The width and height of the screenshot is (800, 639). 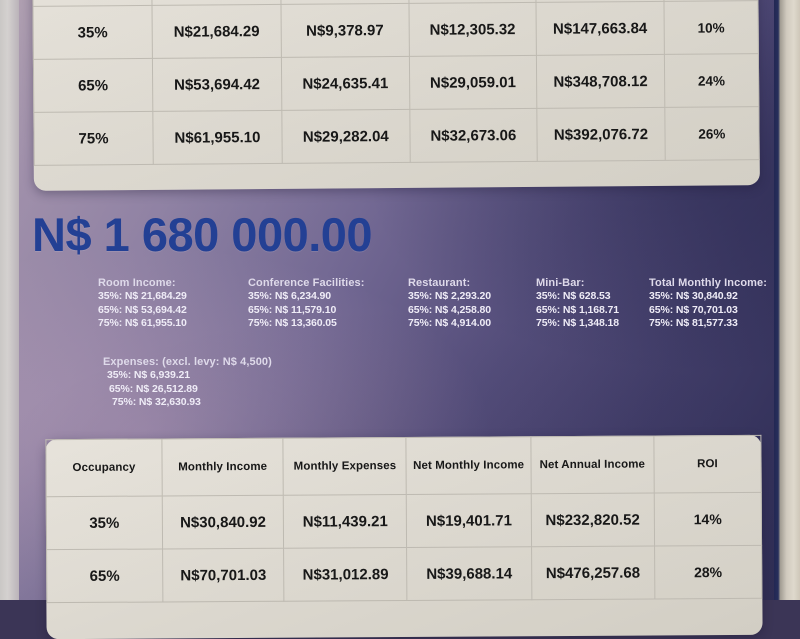 I want to click on bottom-row-0-net-annual-income: N$232,820.52, so click(x=592, y=519).